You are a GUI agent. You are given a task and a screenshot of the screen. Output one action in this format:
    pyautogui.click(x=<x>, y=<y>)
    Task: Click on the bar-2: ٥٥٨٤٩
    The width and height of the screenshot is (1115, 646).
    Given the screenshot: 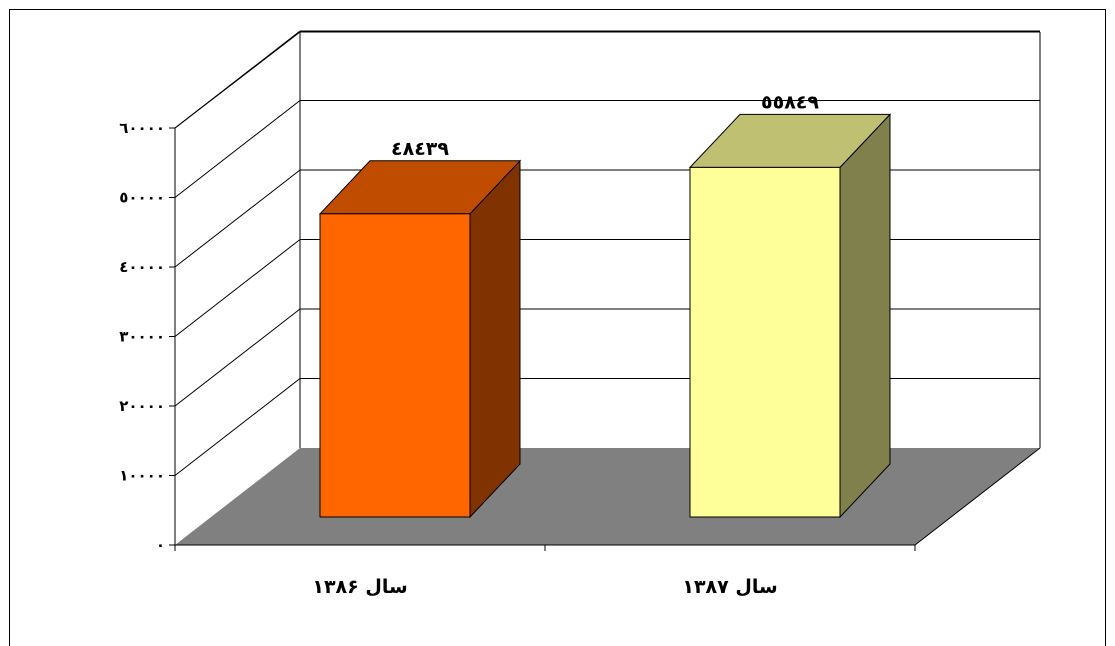 What is the action you would take?
    pyautogui.click(x=790, y=305)
    